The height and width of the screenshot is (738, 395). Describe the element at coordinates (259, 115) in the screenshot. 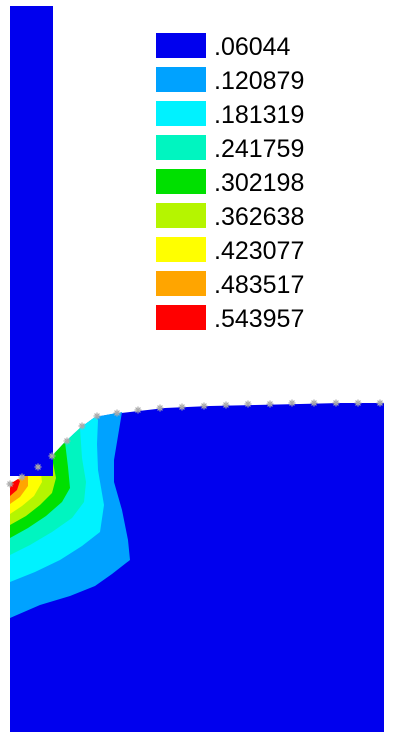

I see `legend-label: .181319` at that location.